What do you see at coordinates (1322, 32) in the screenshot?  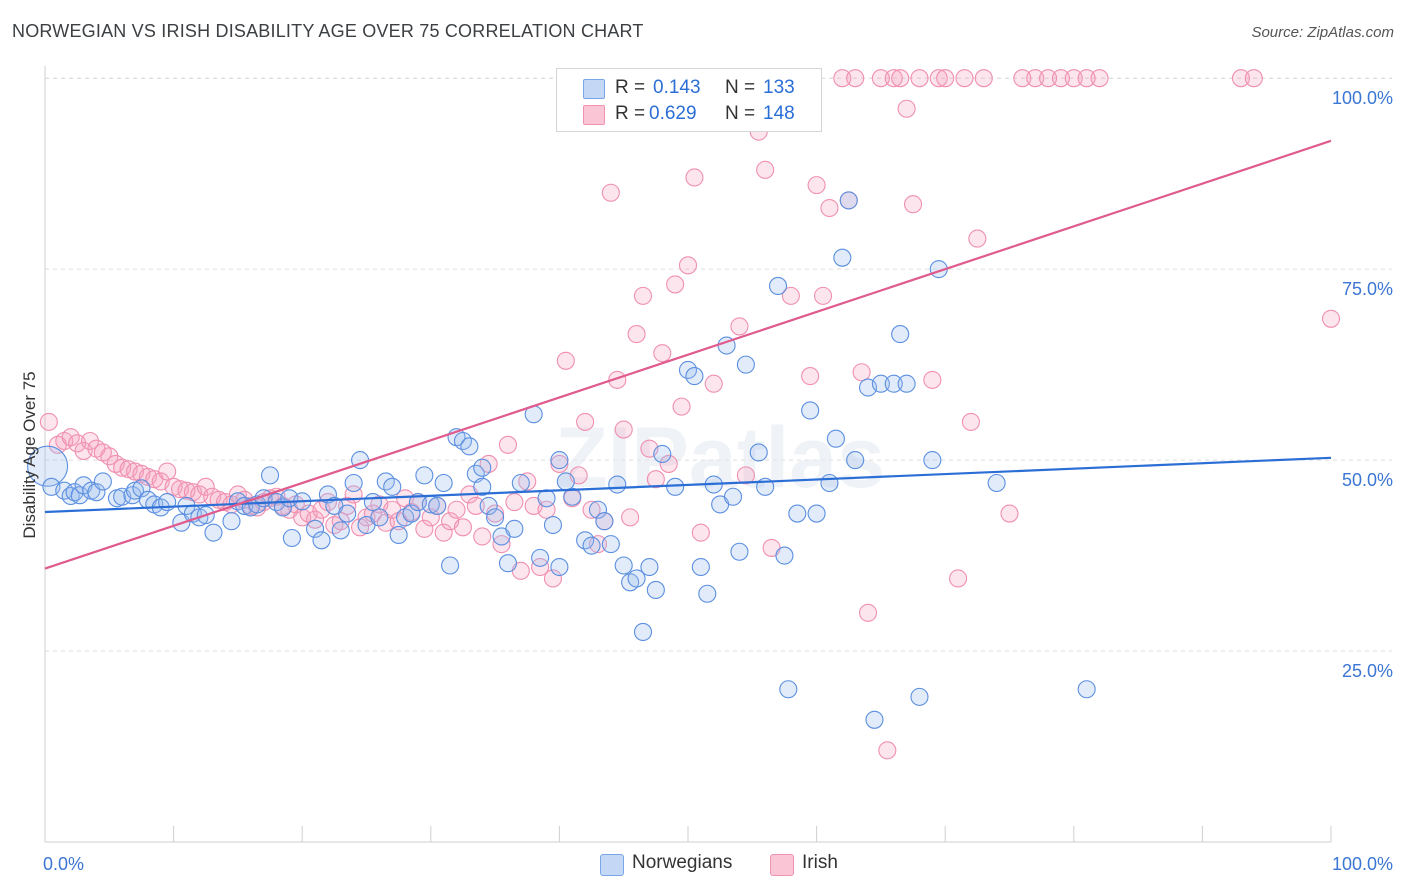 I see `source-label: Source: ZipAtlas.com` at bounding box center [1322, 32].